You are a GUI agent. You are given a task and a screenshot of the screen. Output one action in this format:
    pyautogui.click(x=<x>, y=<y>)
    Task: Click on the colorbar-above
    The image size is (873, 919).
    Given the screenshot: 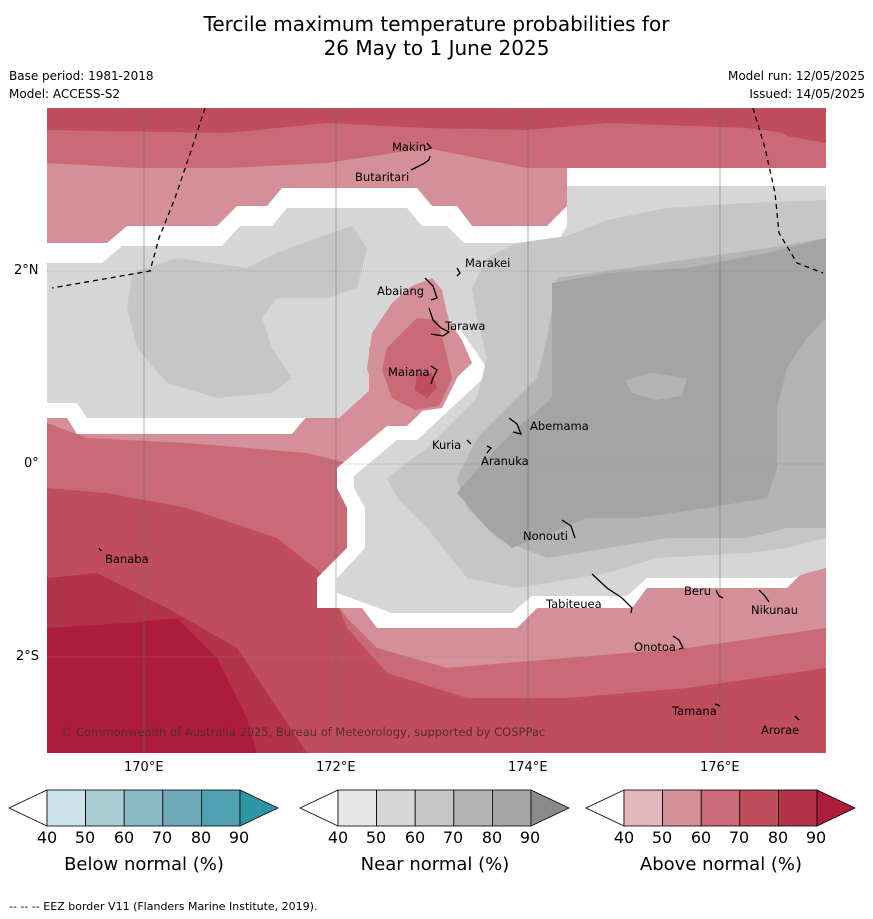 What is the action you would take?
    pyautogui.click(x=720, y=808)
    